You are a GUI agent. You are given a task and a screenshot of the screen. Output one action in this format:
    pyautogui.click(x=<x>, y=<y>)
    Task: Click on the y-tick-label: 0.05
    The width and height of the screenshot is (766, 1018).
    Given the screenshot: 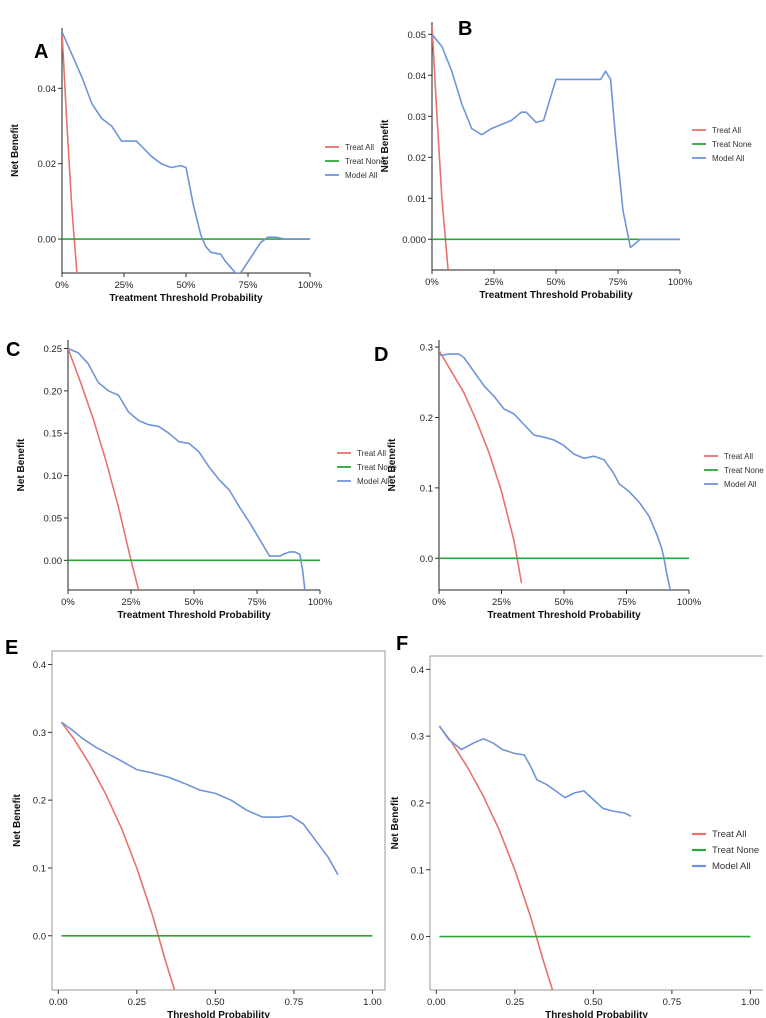 What is the action you would take?
    pyautogui.click(x=417, y=35)
    